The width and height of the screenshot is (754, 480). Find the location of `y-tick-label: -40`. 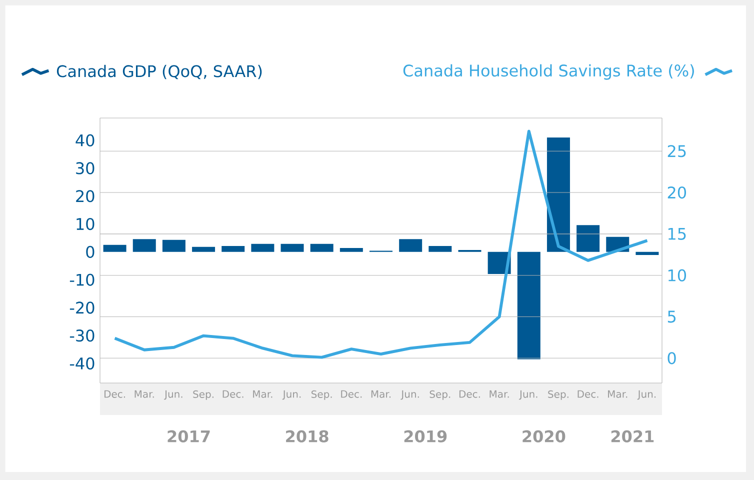

y-tick-label: -40 is located at coordinates (82, 363).